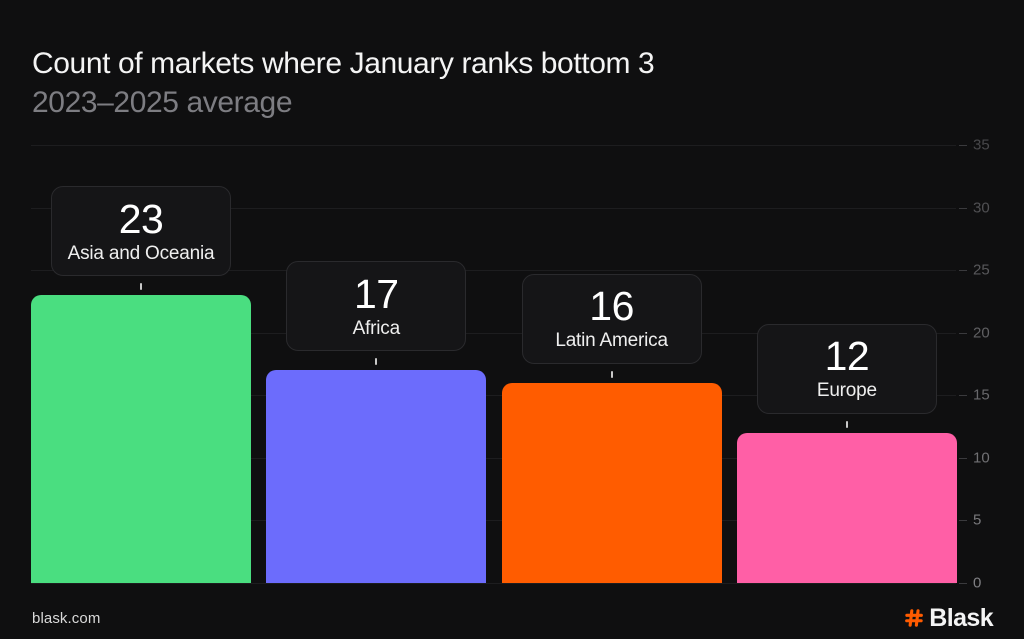 This screenshot has height=639, width=1024. Describe the element at coordinates (977, 583) in the screenshot. I see `y-axis-tick-label-0: 0` at that location.